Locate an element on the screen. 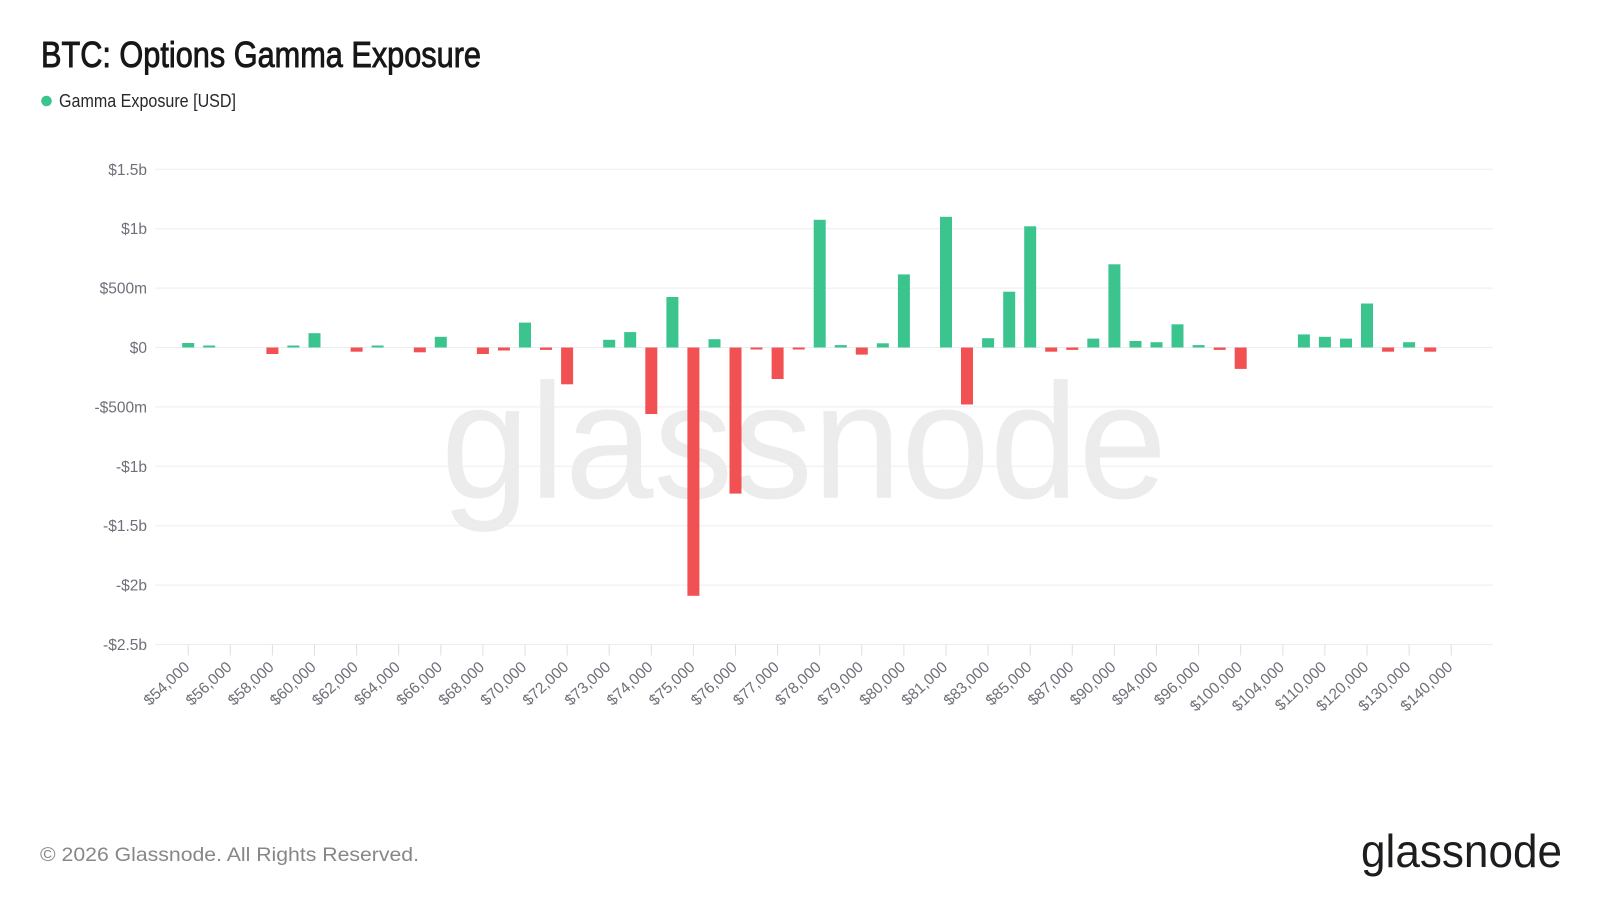 This screenshot has height=905, width=1600. svg-text: $85,000 is located at coordinates (1009, 683).